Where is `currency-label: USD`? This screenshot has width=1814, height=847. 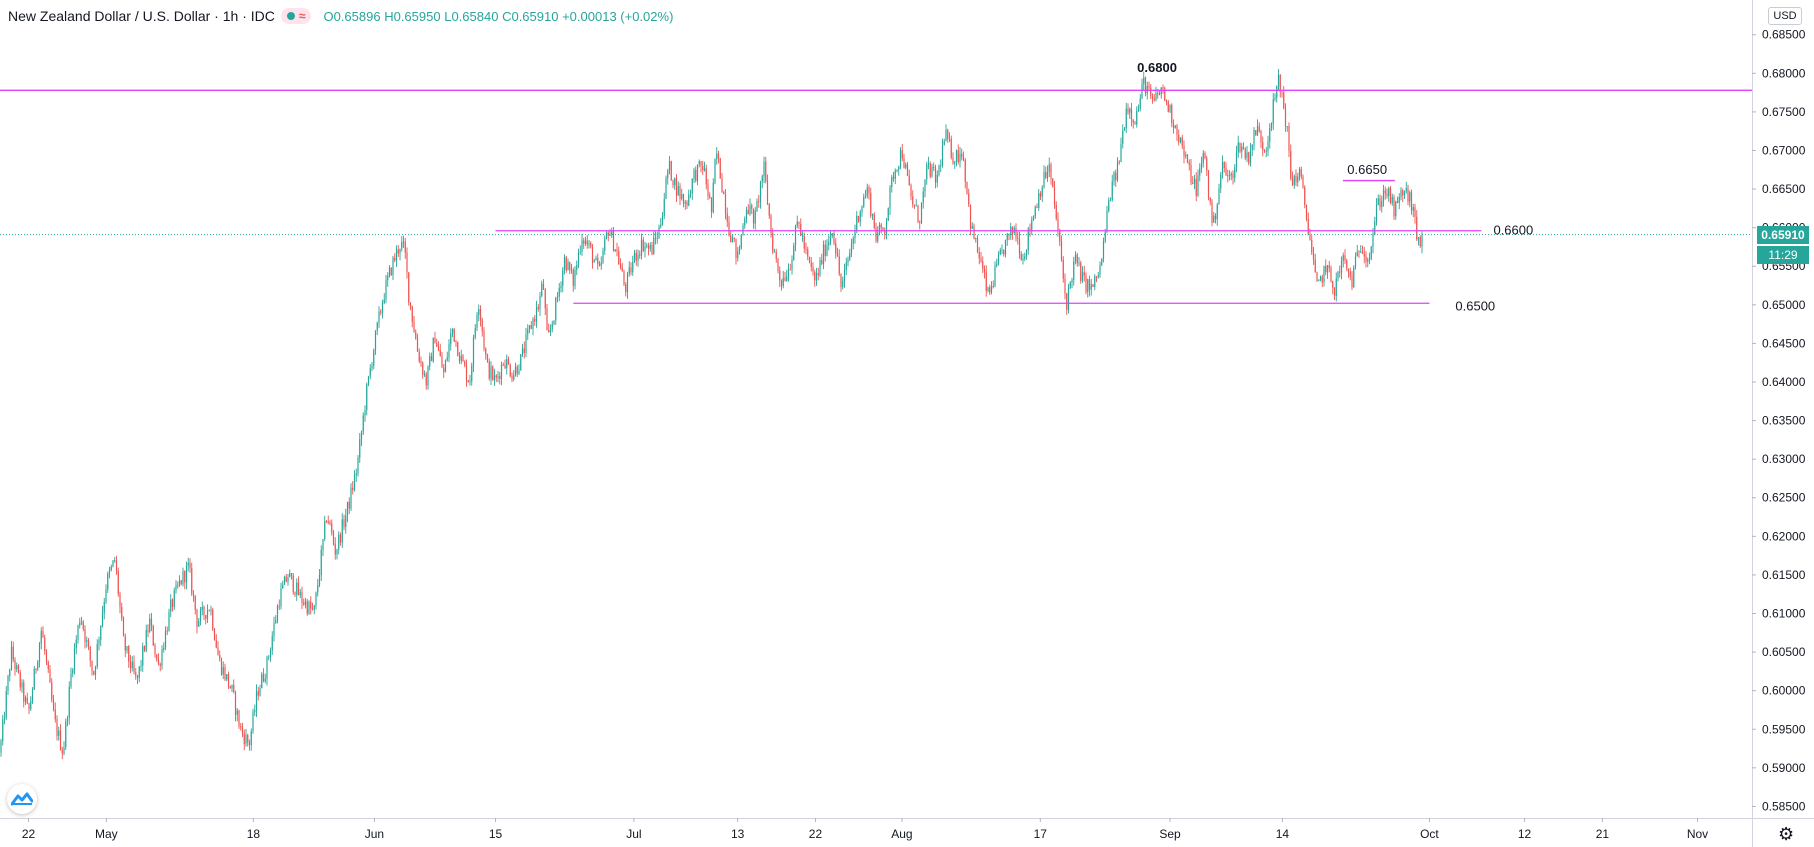
currency-label: USD is located at coordinates (1785, 16).